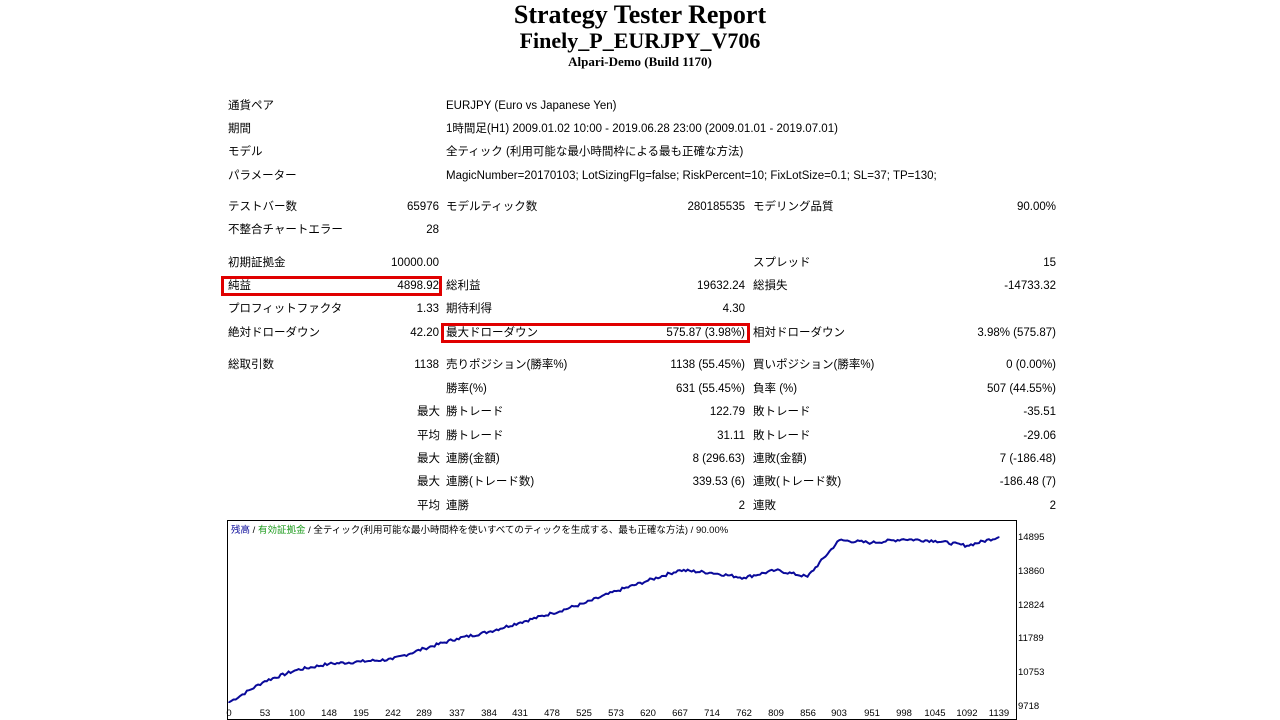 This screenshot has width=1280, height=720. Describe the element at coordinates (584, 713) in the screenshot. I see `x-tick-label: 525` at that location.